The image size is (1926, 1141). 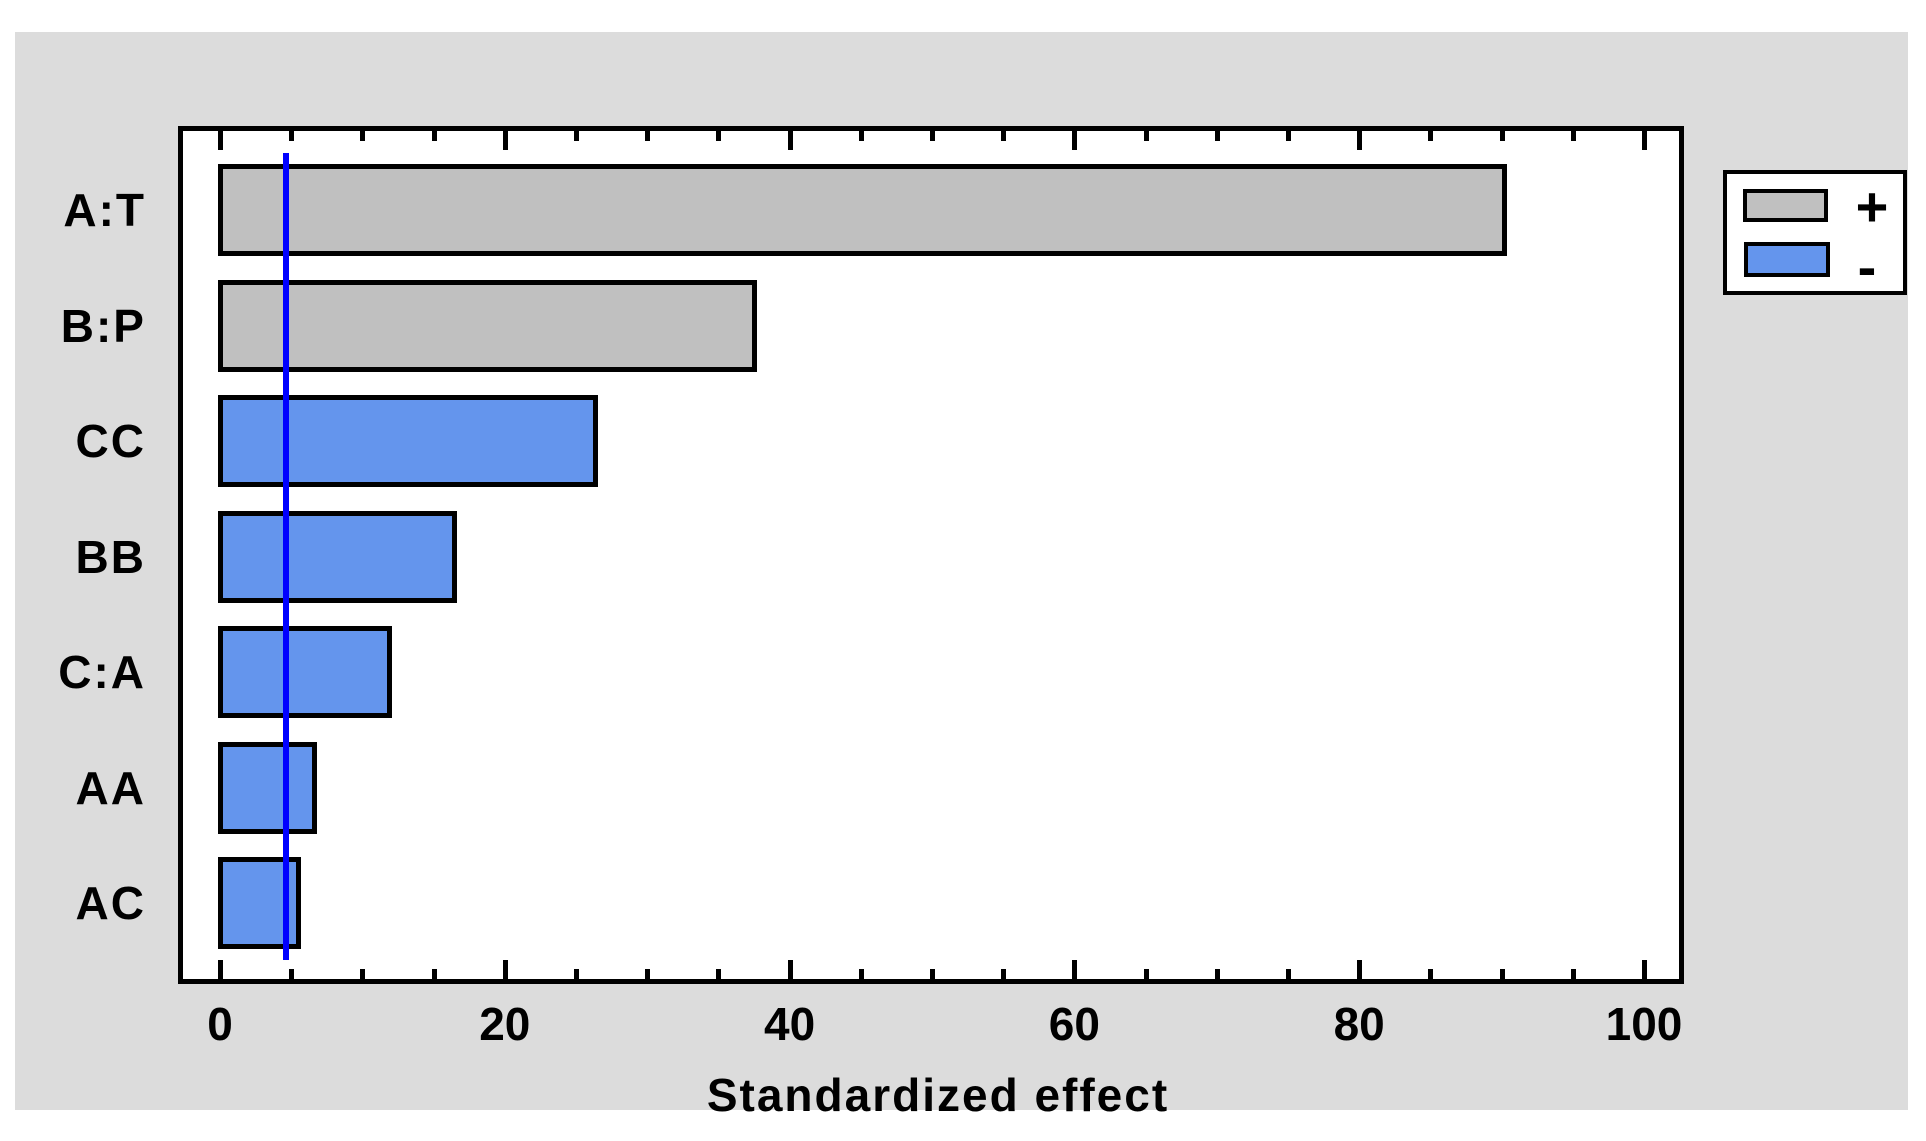 I want to click on y-label-C:A: C:A, so click(x=102, y=672).